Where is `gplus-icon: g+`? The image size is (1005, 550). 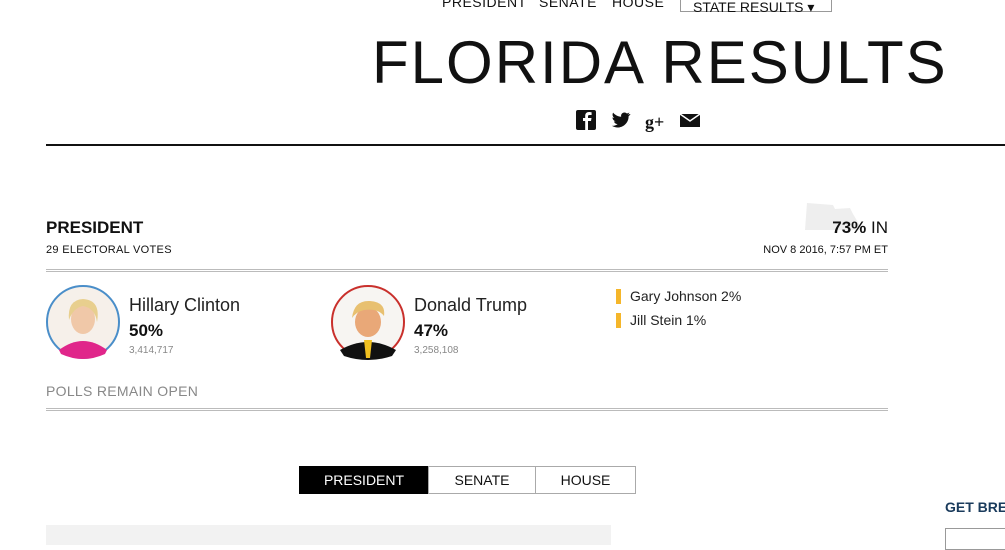
gplus-icon: g+ is located at coordinates (654, 122).